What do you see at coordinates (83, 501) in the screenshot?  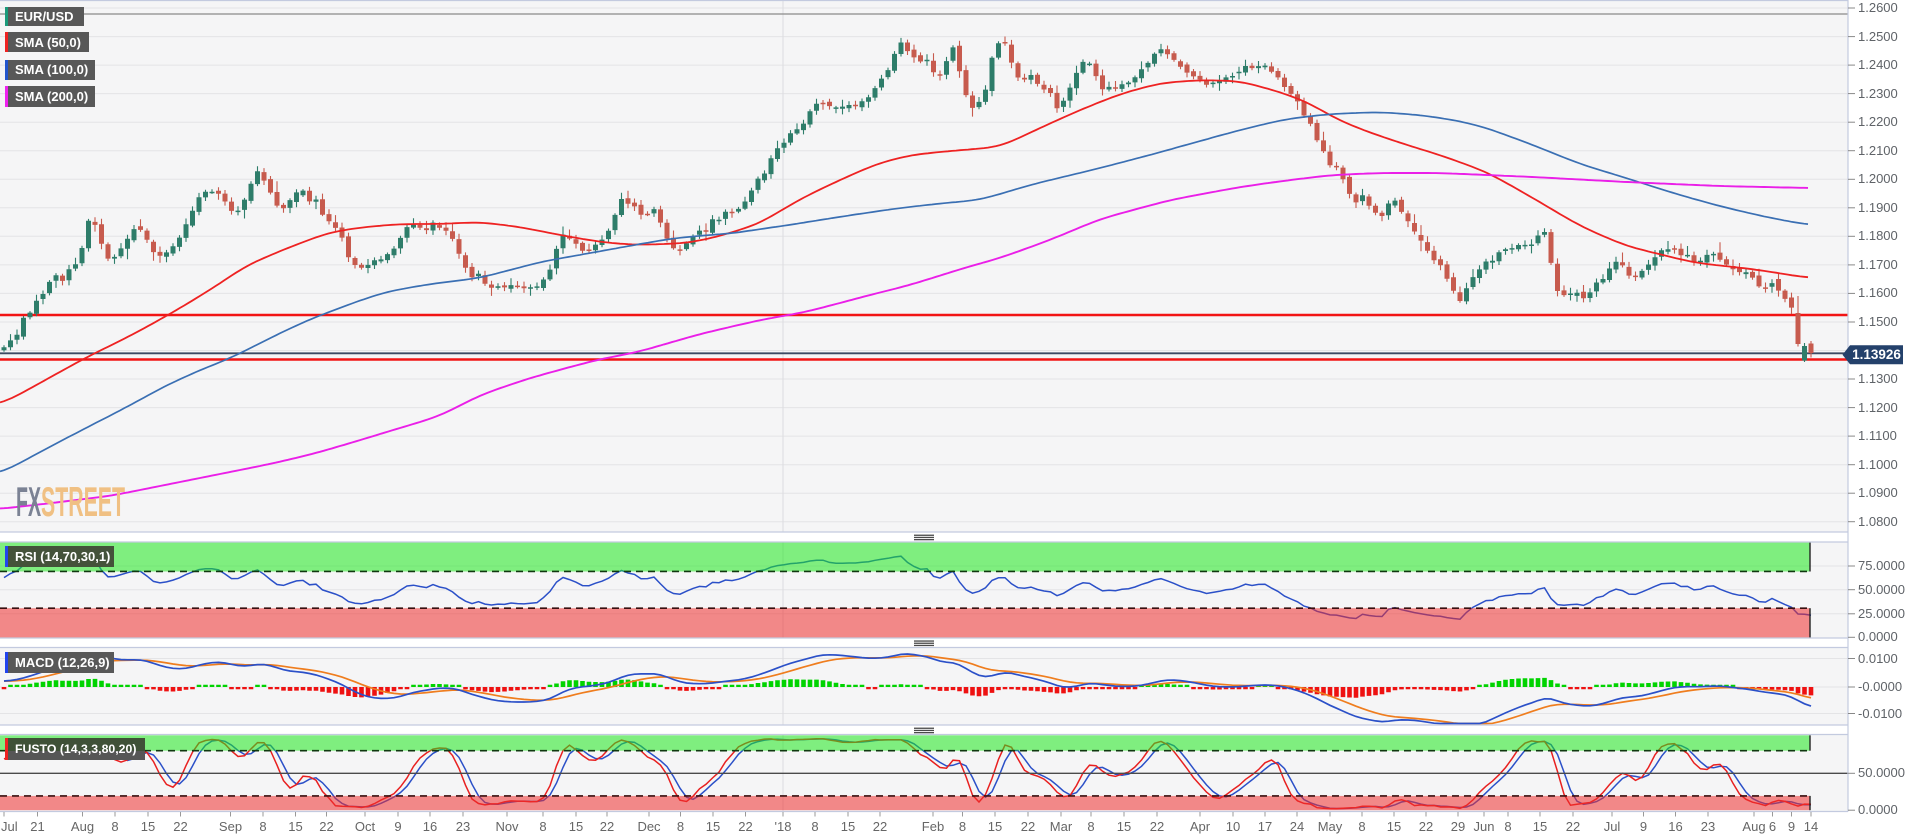 I see `svg-text: STREET` at bounding box center [83, 501].